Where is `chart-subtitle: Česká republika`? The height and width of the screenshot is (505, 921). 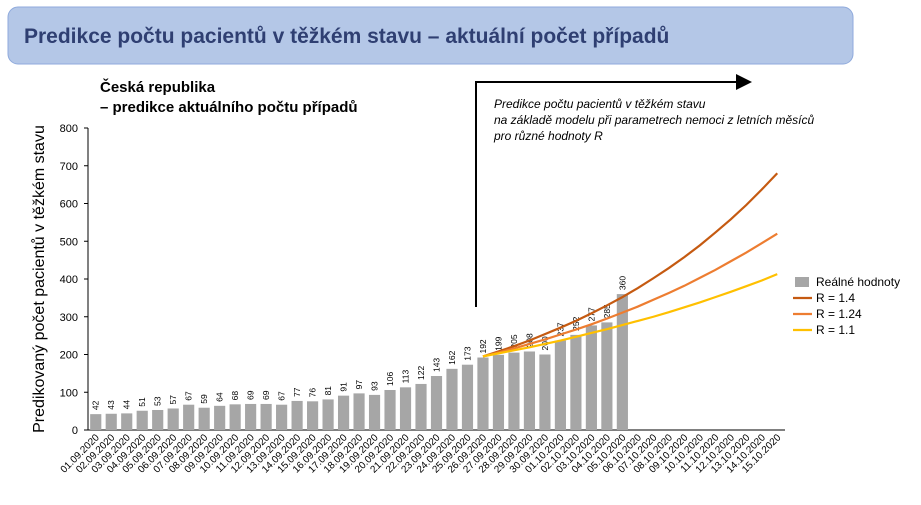
chart-subtitle: Česká republika is located at coordinates (158, 87).